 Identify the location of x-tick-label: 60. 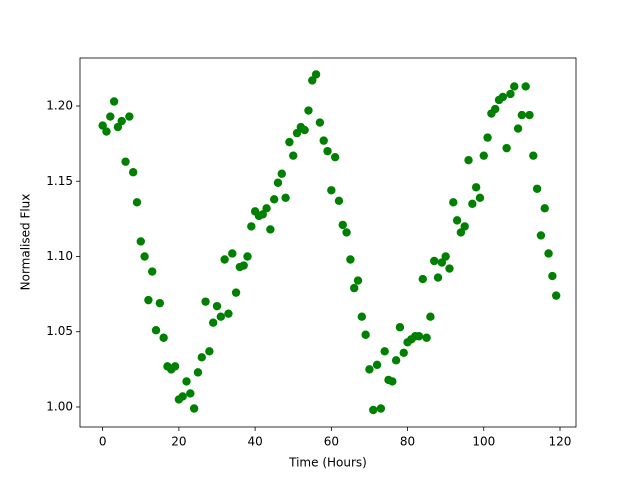
(331, 442).